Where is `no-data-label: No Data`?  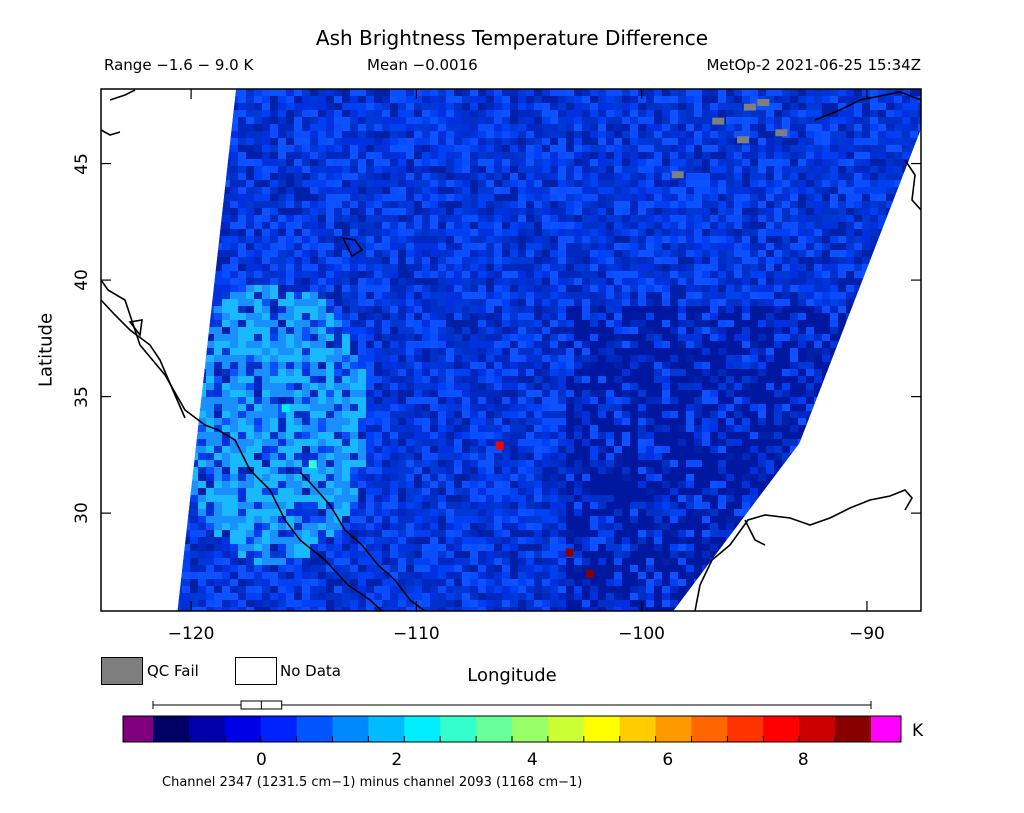
no-data-label: No Data is located at coordinates (310, 671).